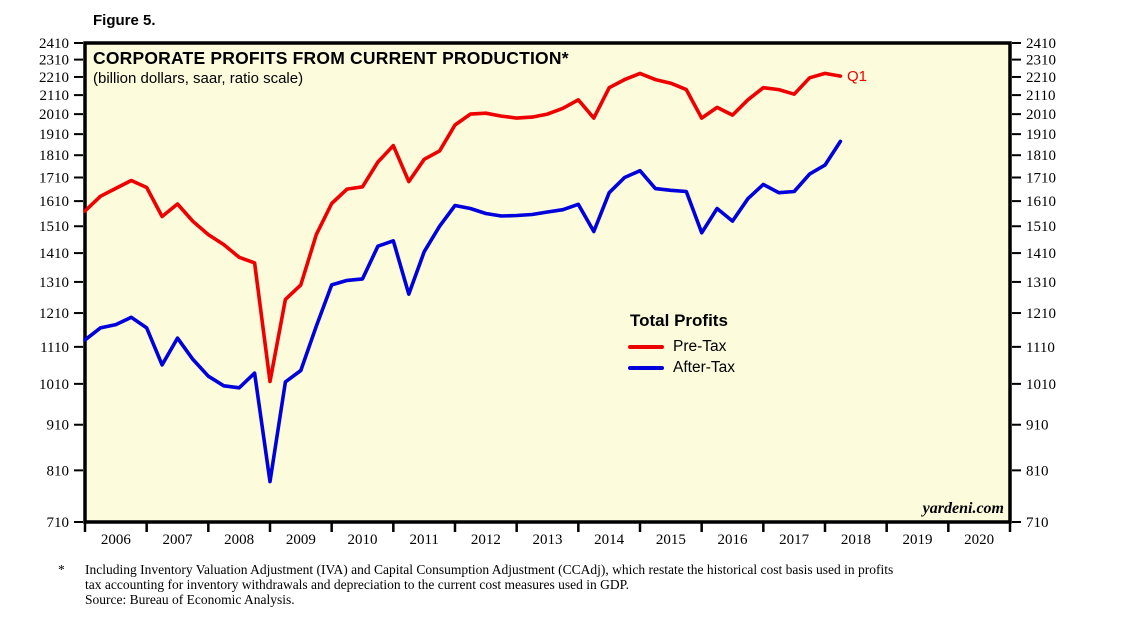 Image resolution: width=1138 pixels, height=626 pixels. I want to click on x-tick-label: 2018, so click(856, 540).